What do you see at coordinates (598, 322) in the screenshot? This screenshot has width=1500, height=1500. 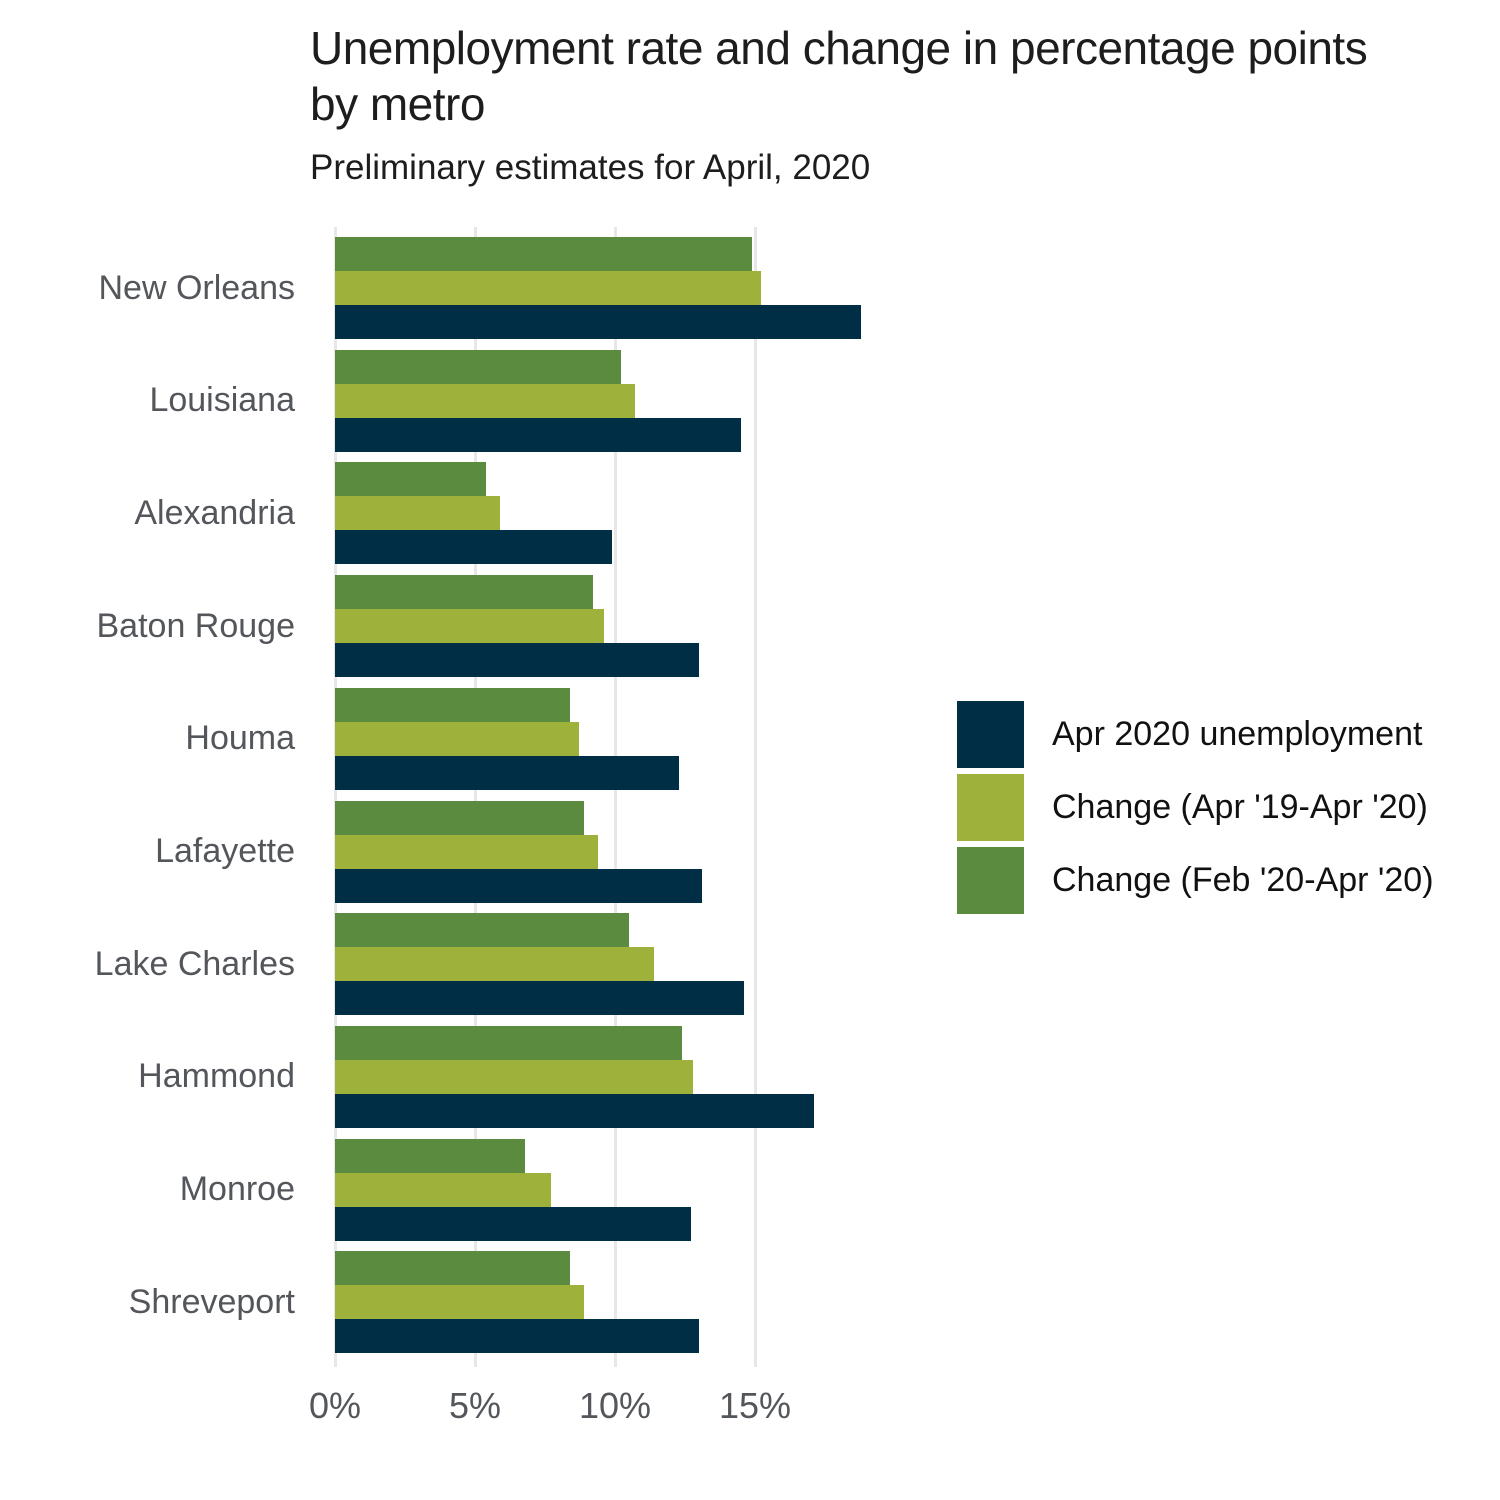 I see `bar-apr-2020-unemployment-new-orleans` at bounding box center [598, 322].